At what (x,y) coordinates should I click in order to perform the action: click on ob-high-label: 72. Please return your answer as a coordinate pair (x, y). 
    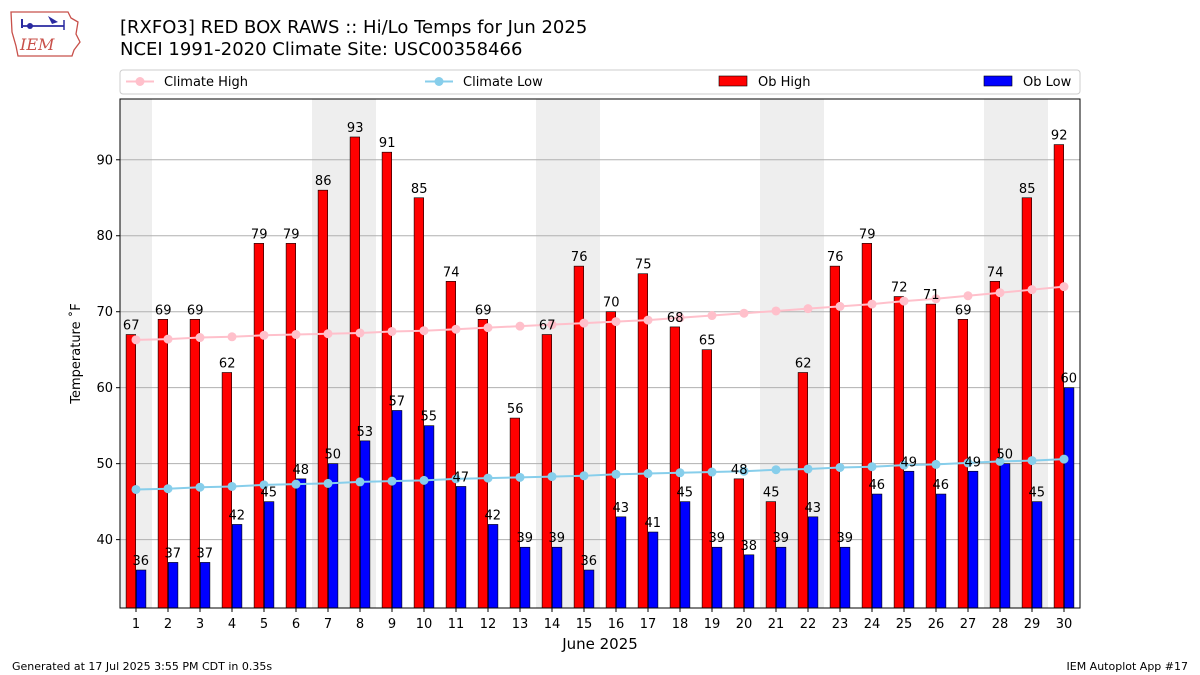
    Looking at the image, I should click on (899, 288).